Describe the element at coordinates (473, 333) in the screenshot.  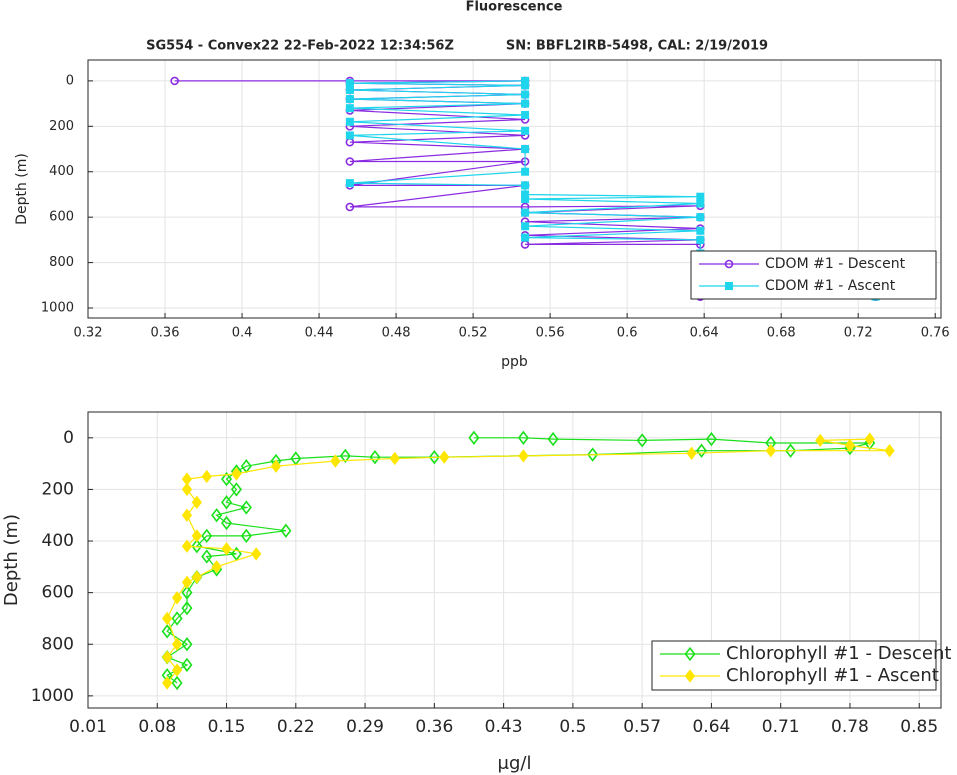
I see `x-tick-label: 0.52` at that location.